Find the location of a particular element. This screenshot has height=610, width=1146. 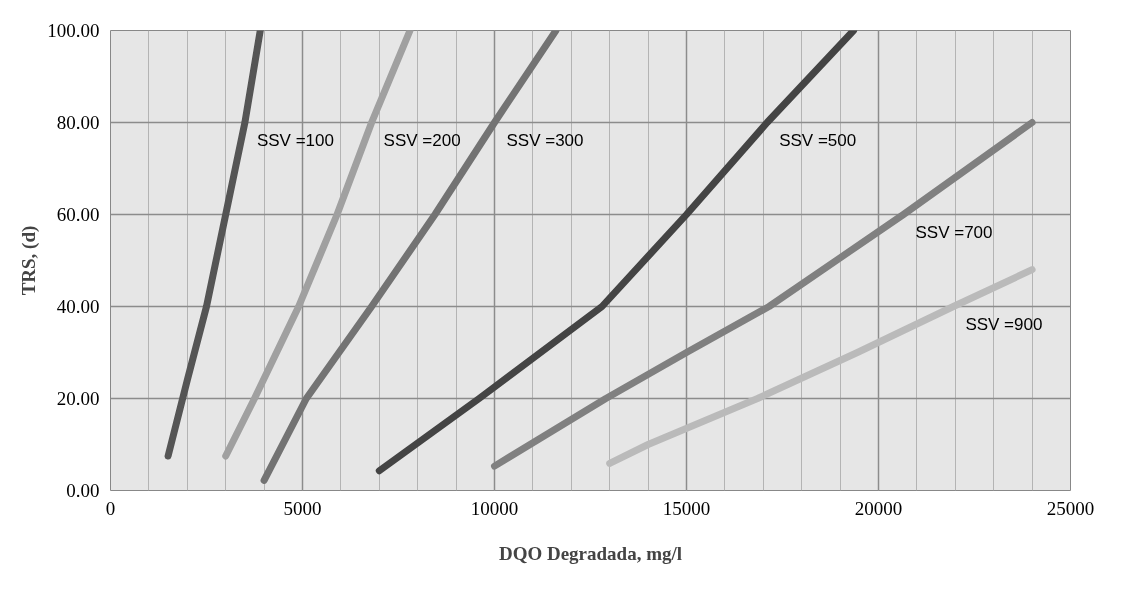

x-tick-label: 5000 is located at coordinates (302, 508).